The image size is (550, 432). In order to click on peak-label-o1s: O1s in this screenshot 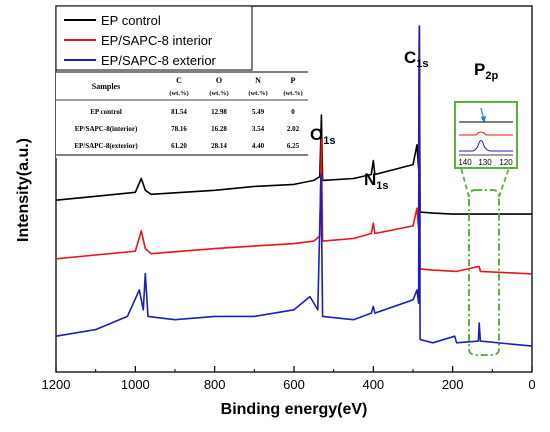, I will do `click(322, 136)`.